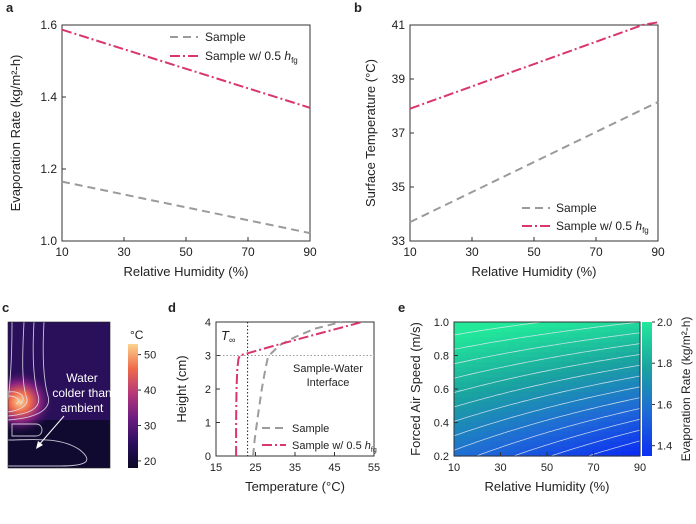  What do you see at coordinates (133, 406) in the screenshot?
I see `colorbar-c` at bounding box center [133, 406].